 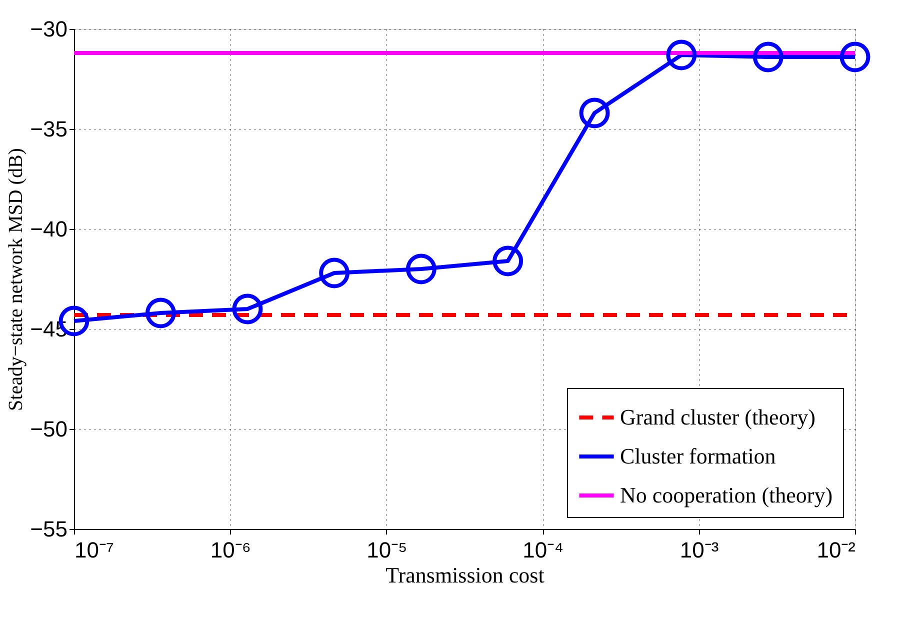 I want to click on y-tick-label: −30, so click(x=49, y=29).